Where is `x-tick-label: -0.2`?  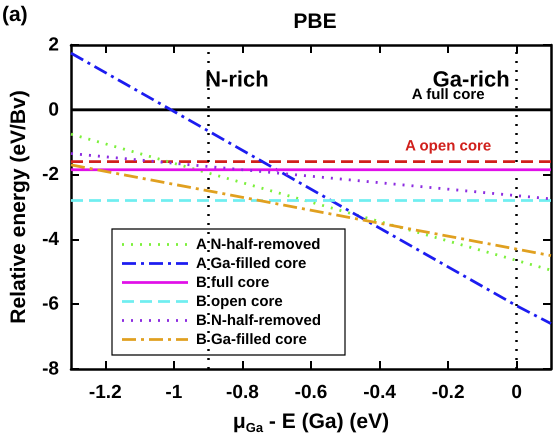
x-tick-label: -0.2 is located at coordinates (448, 392).